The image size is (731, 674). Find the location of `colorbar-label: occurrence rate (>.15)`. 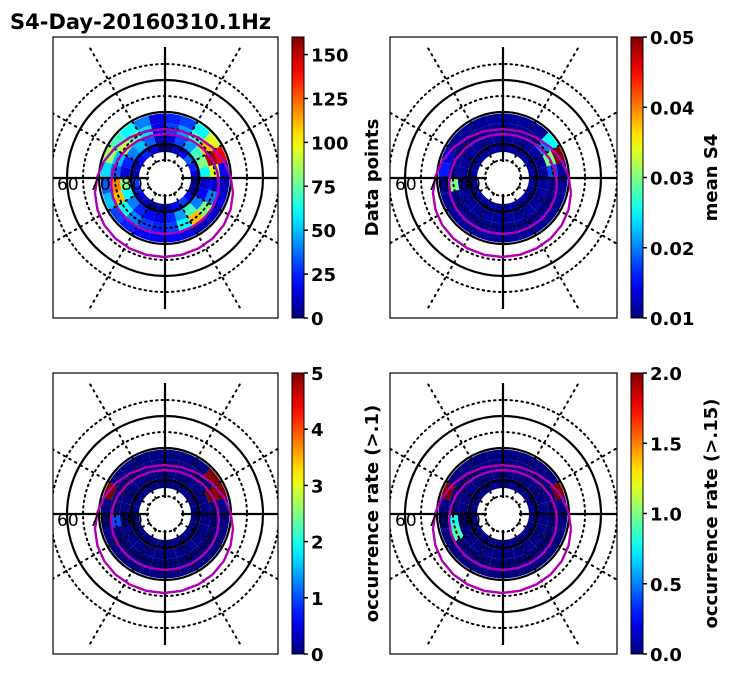

colorbar-label: occurrence rate (>.15) is located at coordinates (711, 514).